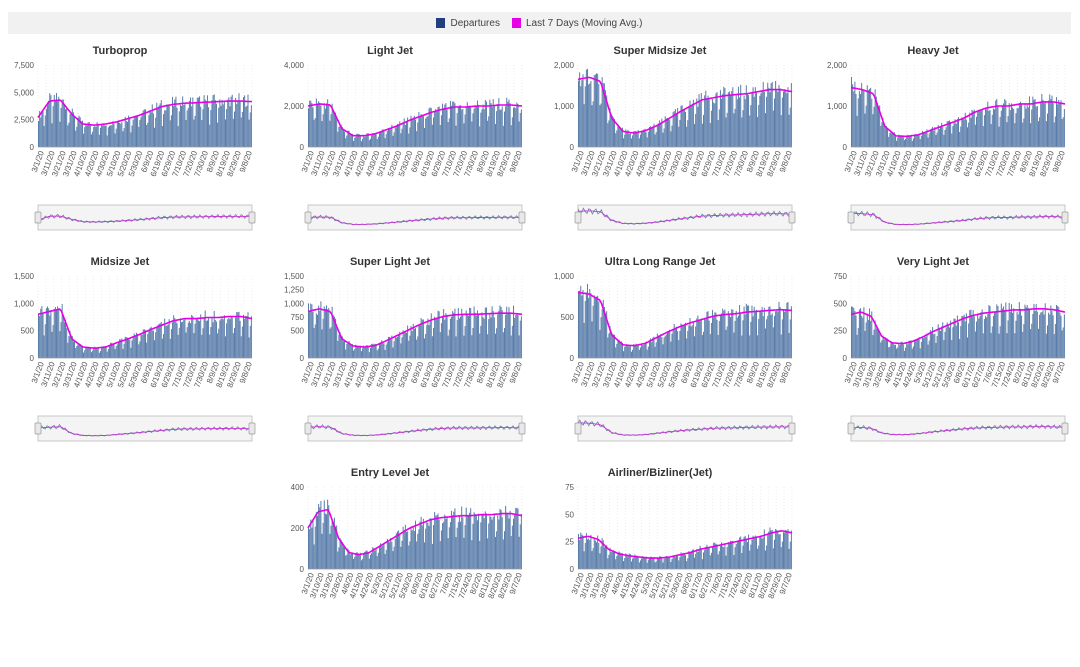 The height and width of the screenshot is (667, 1080). Describe the element at coordinates (577, 23) in the screenshot. I see `legend-item-moving-avg: Last 7 Days (Moving Avg.)` at that location.